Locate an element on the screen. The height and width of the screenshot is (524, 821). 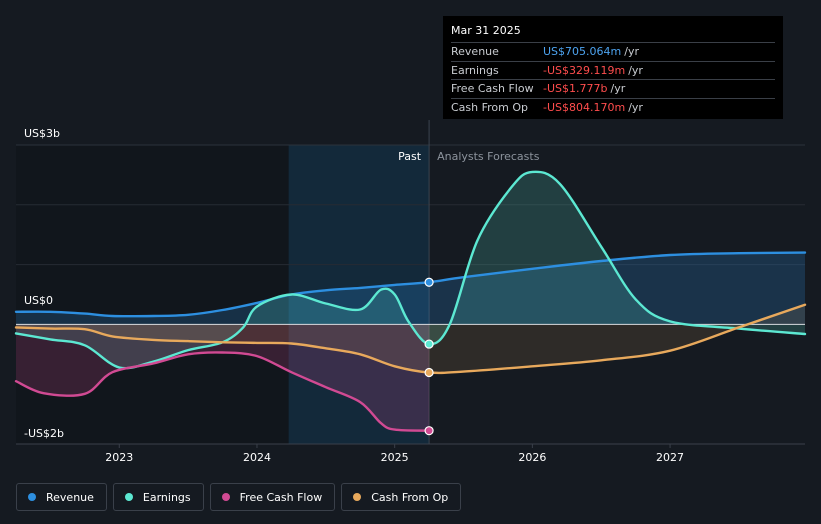
tooltip-label: Cash From Op is located at coordinates (490, 107).